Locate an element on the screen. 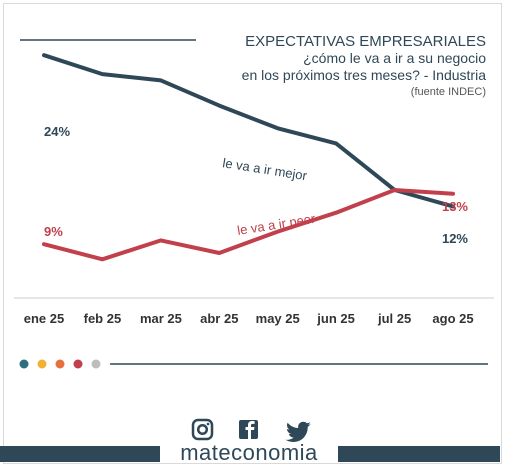  instagram-icon is located at coordinates (202, 429).